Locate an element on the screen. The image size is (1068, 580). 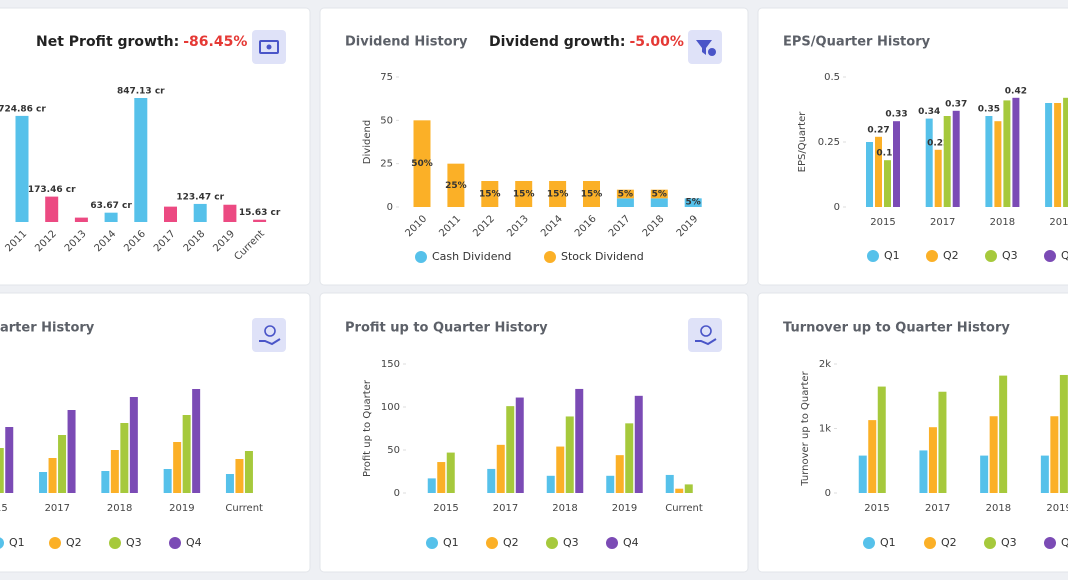
growth-value: -5.00% is located at coordinates (656, 42).